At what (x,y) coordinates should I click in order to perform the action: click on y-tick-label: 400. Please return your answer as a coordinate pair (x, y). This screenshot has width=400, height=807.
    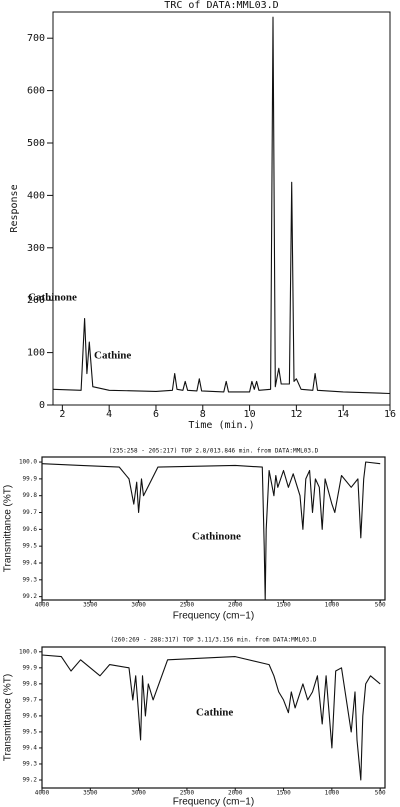
    Looking at the image, I should click on (36, 195).